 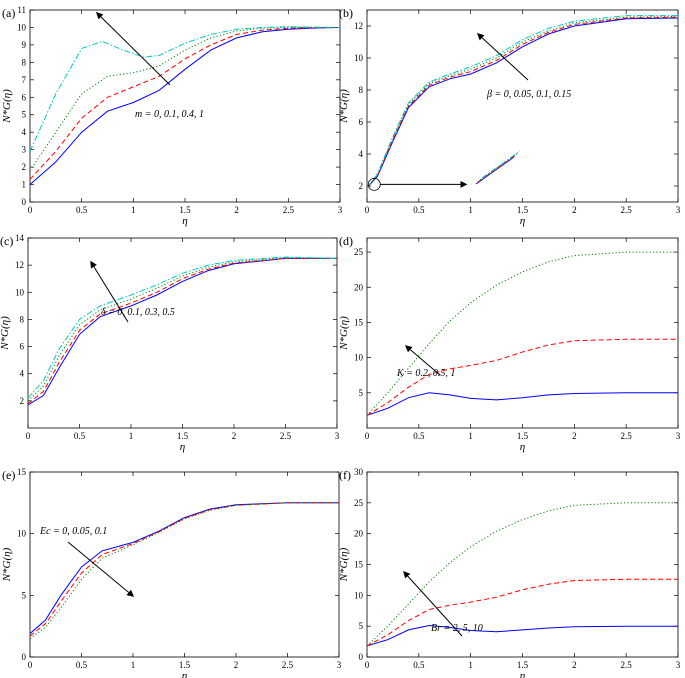 I want to click on parameter-annotation: δ = 0, 0.1, 0.3, 0.5, so click(x=138, y=312).